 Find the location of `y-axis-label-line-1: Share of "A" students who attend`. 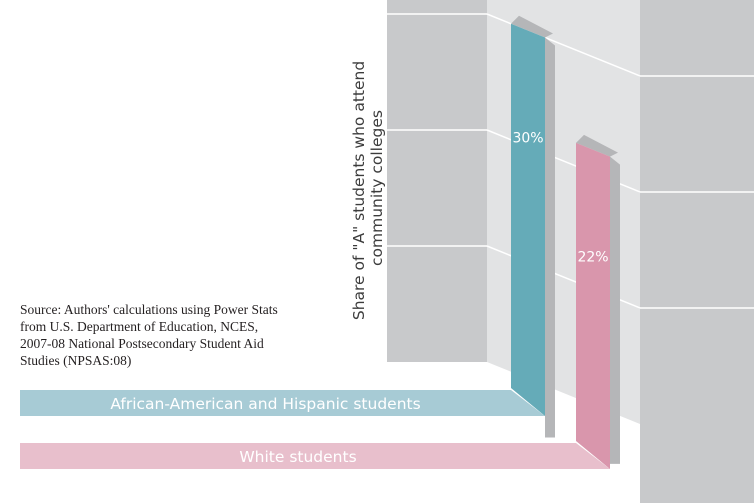

y-axis-label-line-1: Share of "A" students who attend is located at coordinates (359, 190).